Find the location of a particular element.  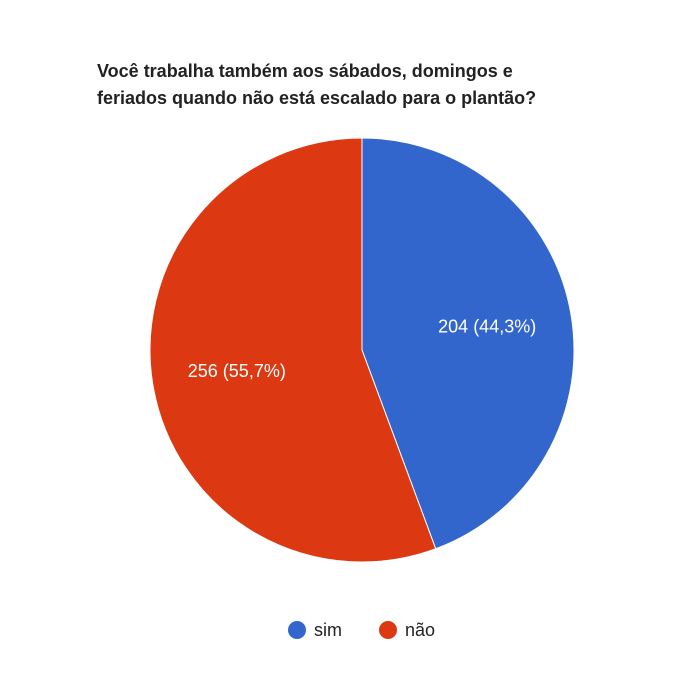

slice-label: 204 (44,3%) is located at coordinates (487, 326).